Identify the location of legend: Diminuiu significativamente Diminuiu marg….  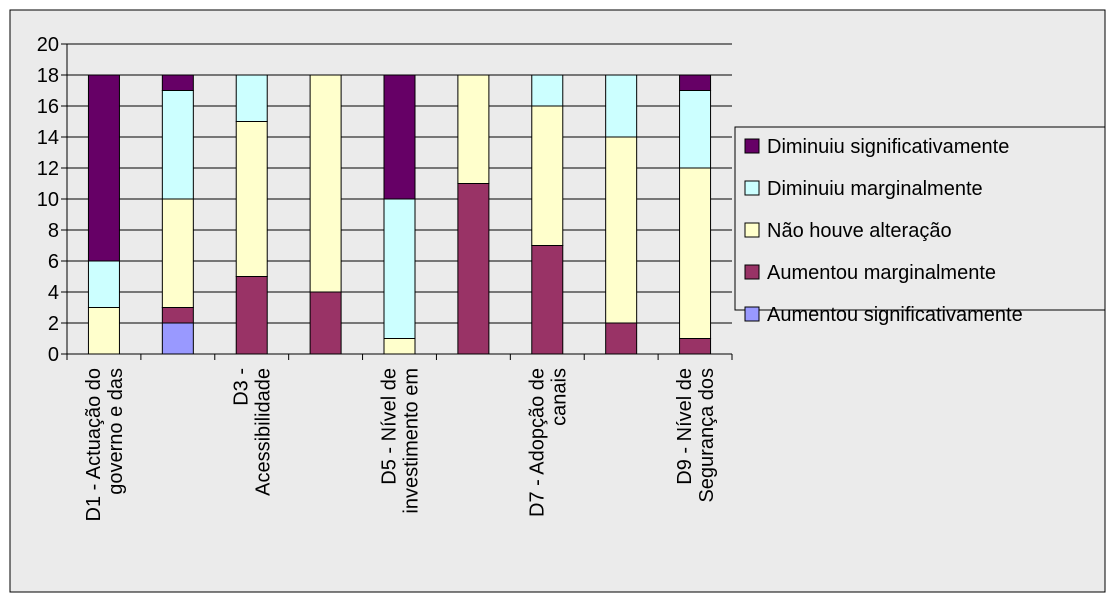
(920, 226).